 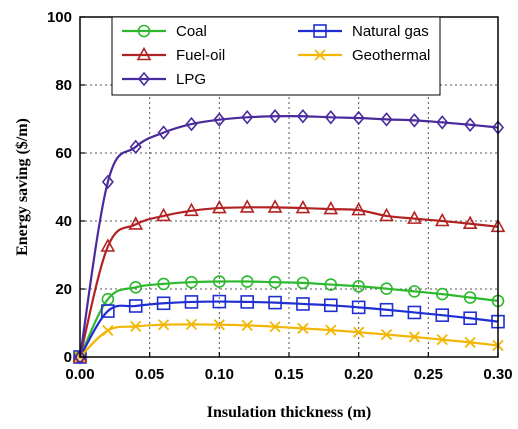 I want to click on x-tick-label: 0.20, so click(x=358, y=374).